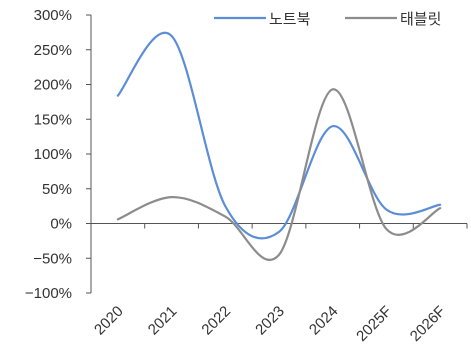 This screenshot has height=351, width=471. I want to click on y-tick-label: −100%, so click(48, 293).